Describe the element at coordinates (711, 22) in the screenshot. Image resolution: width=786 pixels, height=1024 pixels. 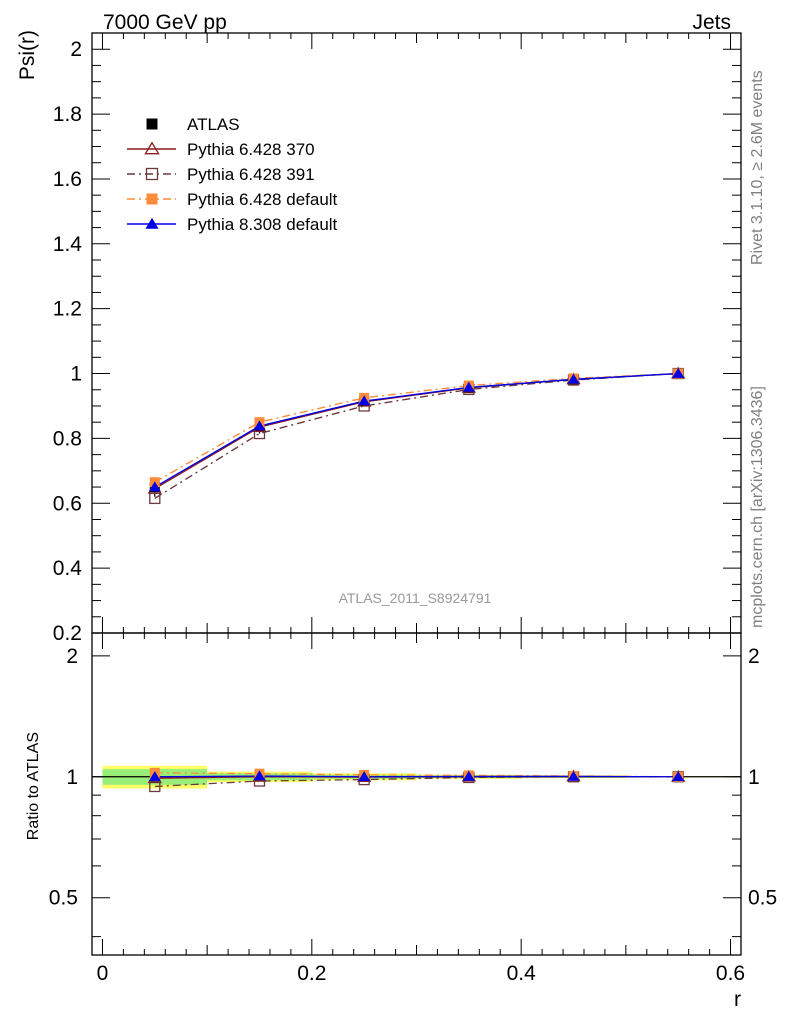
I see `header-right: Jets` at that location.